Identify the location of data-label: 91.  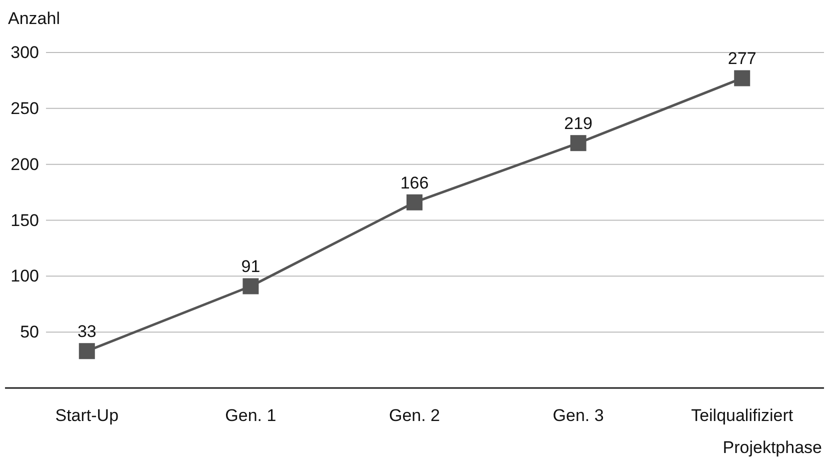
(250, 266).